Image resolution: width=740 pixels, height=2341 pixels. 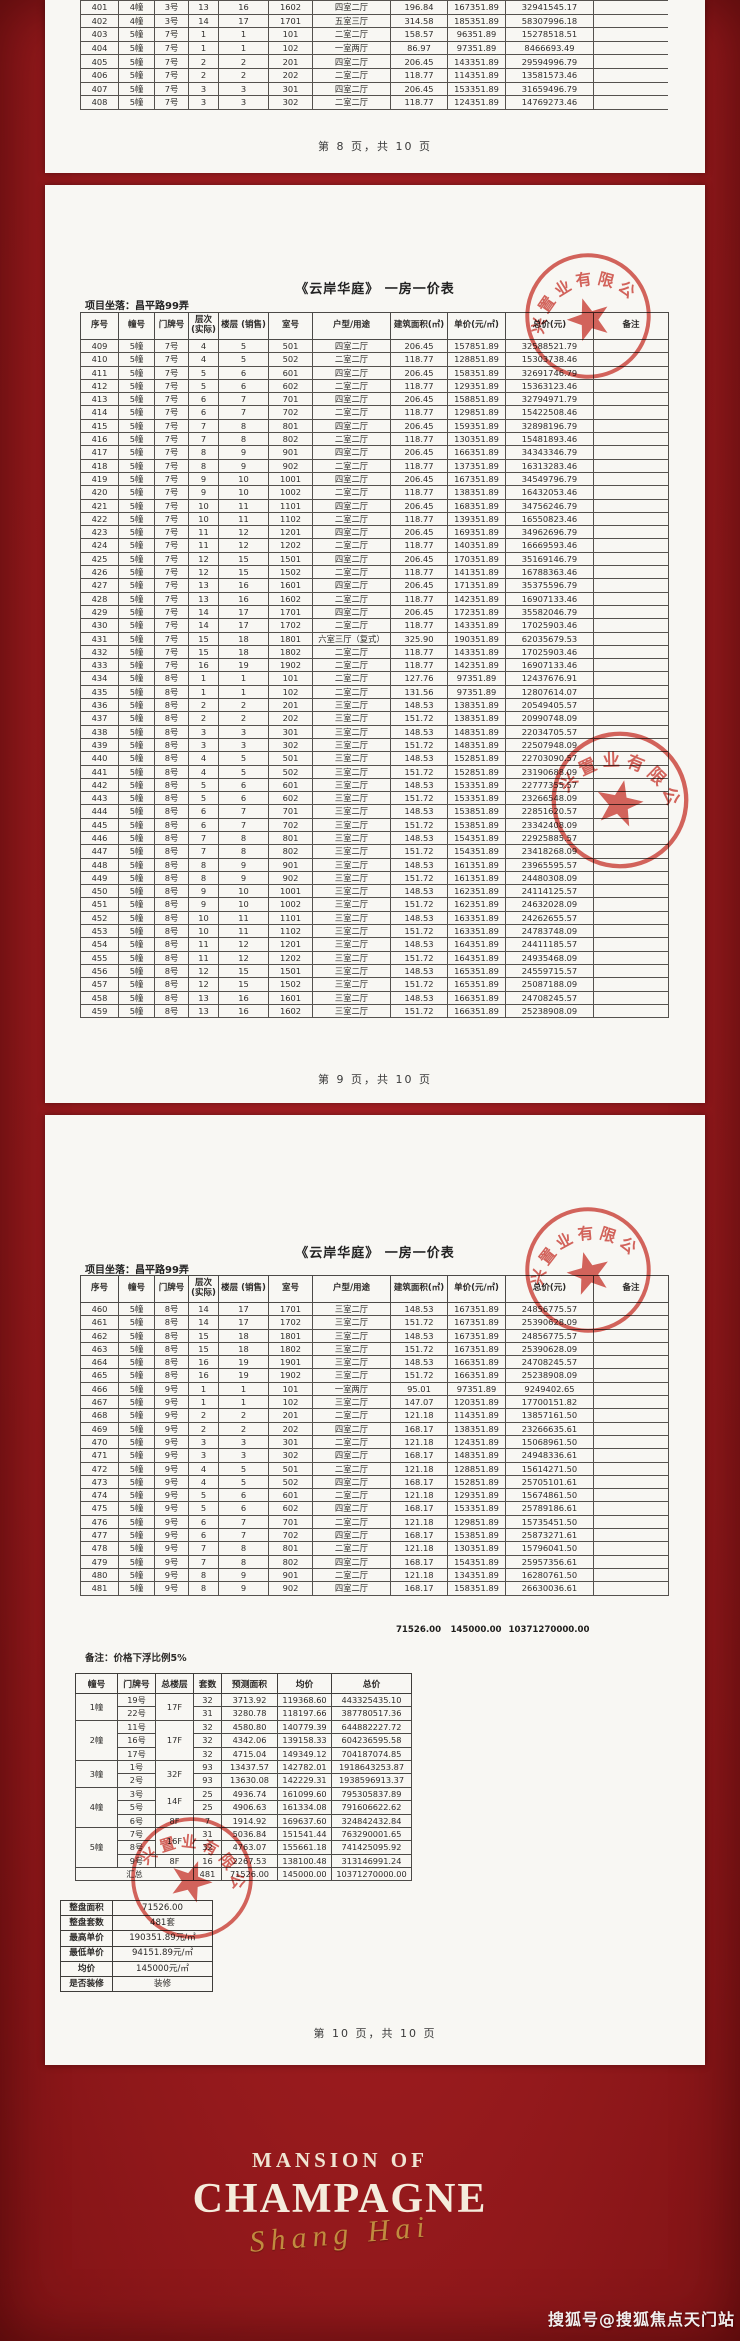 What do you see at coordinates (174, 1740) in the screenshot?
I see `table-cell: 17F` at bounding box center [174, 1740].